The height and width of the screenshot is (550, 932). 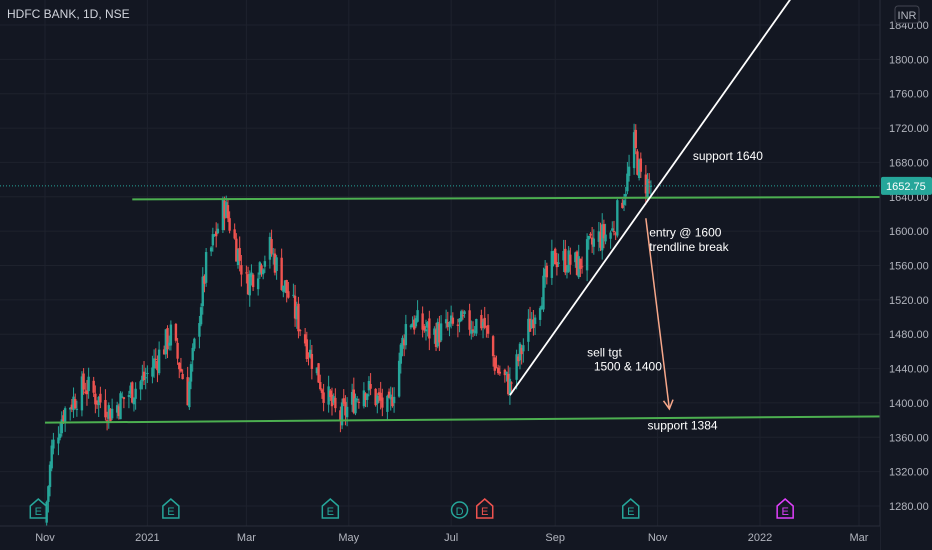 I want to click on time-tick-label: 2021, so click(x=147, y=538).